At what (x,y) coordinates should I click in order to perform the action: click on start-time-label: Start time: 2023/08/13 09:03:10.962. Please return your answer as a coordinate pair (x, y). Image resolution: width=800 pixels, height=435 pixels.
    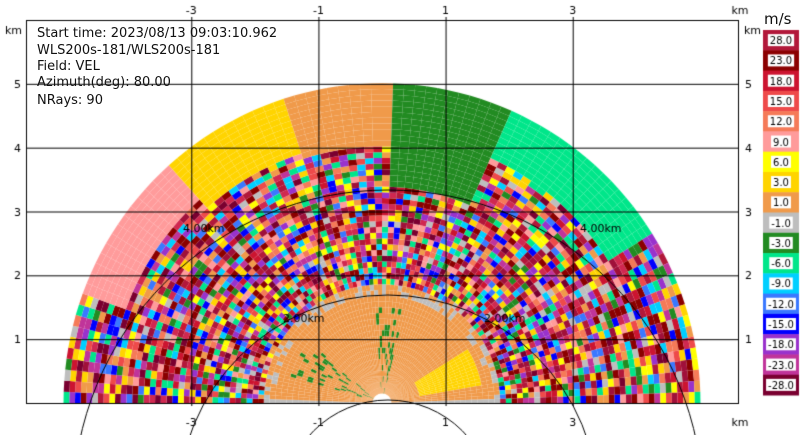
    Looking at the image, I should click on (157, 33).